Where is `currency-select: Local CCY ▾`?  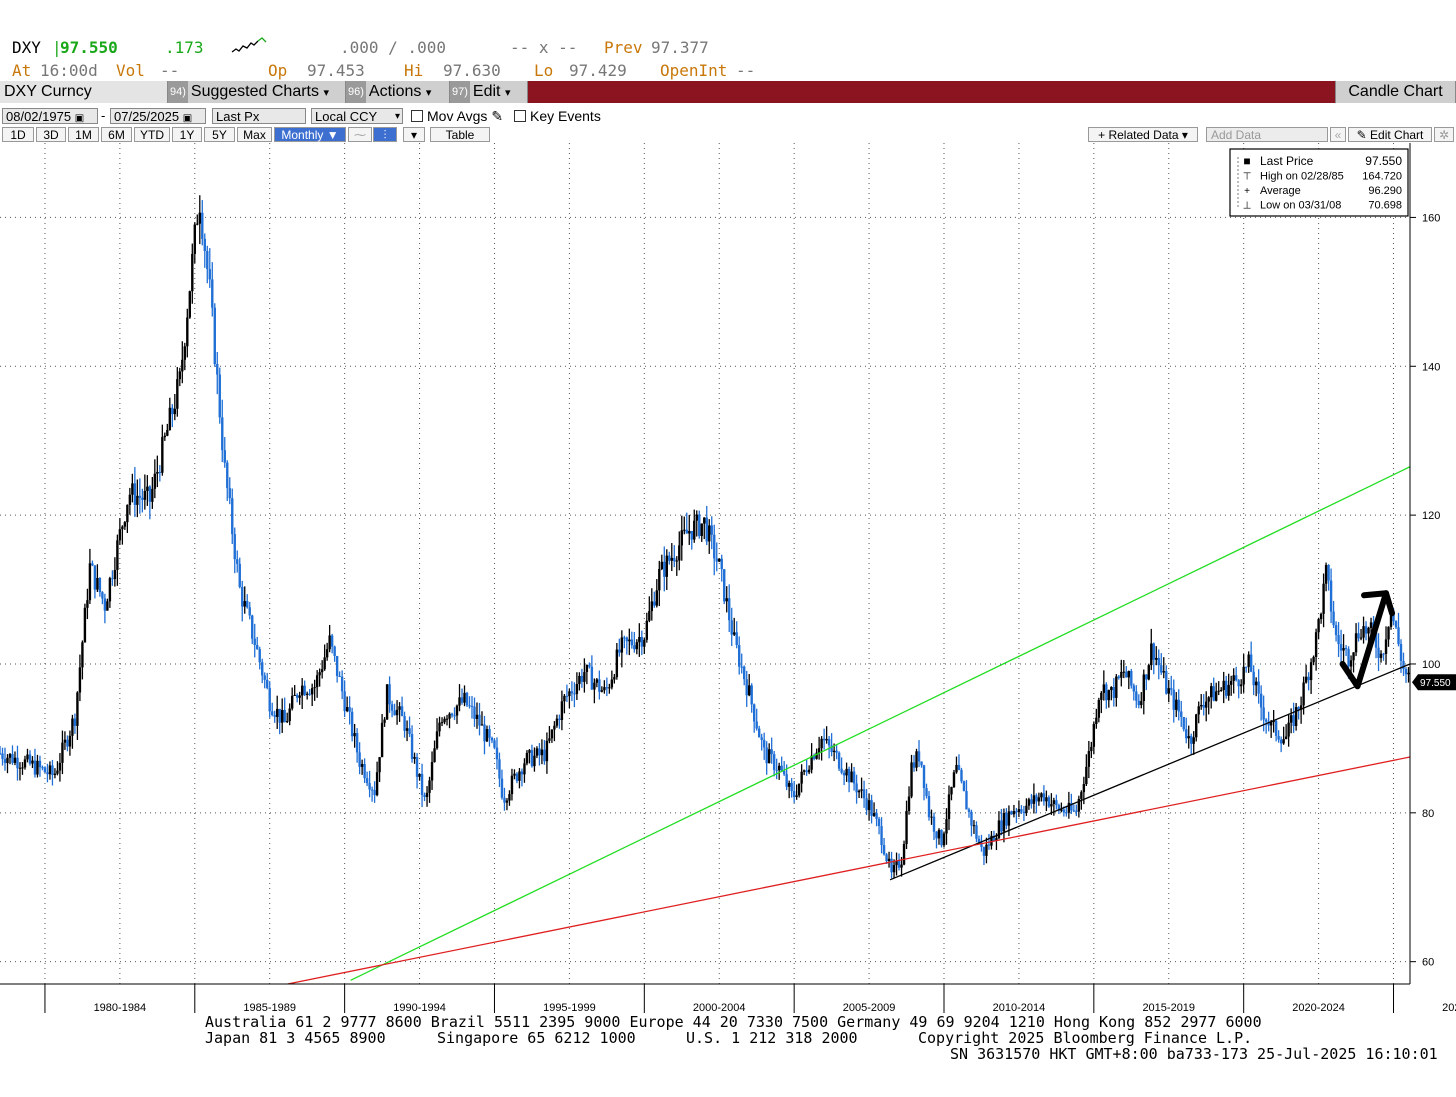 currency-select: Local CCY ▾ is located at coordinates (357, 116).